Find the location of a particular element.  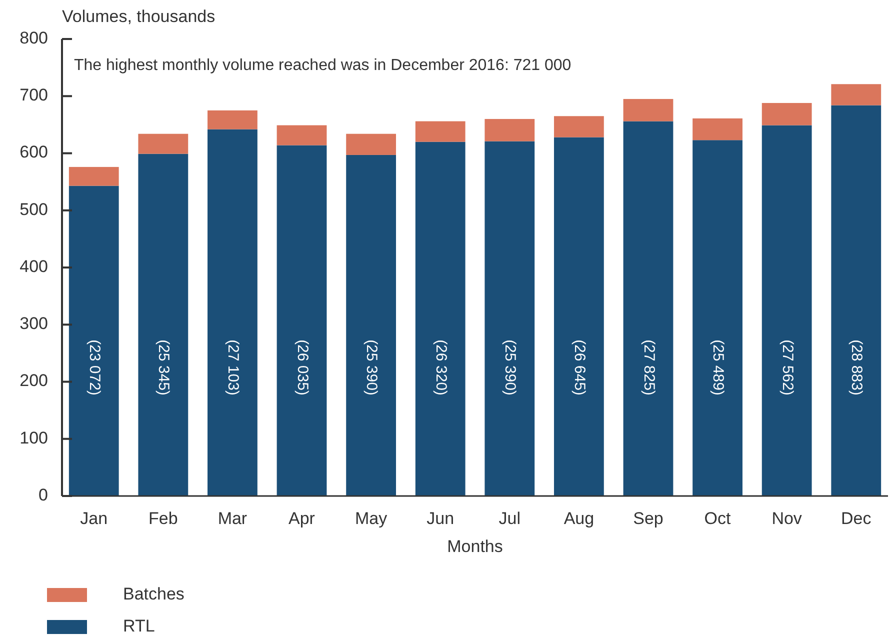

y-tick-label: 800 is located at coordinates (34, 38).